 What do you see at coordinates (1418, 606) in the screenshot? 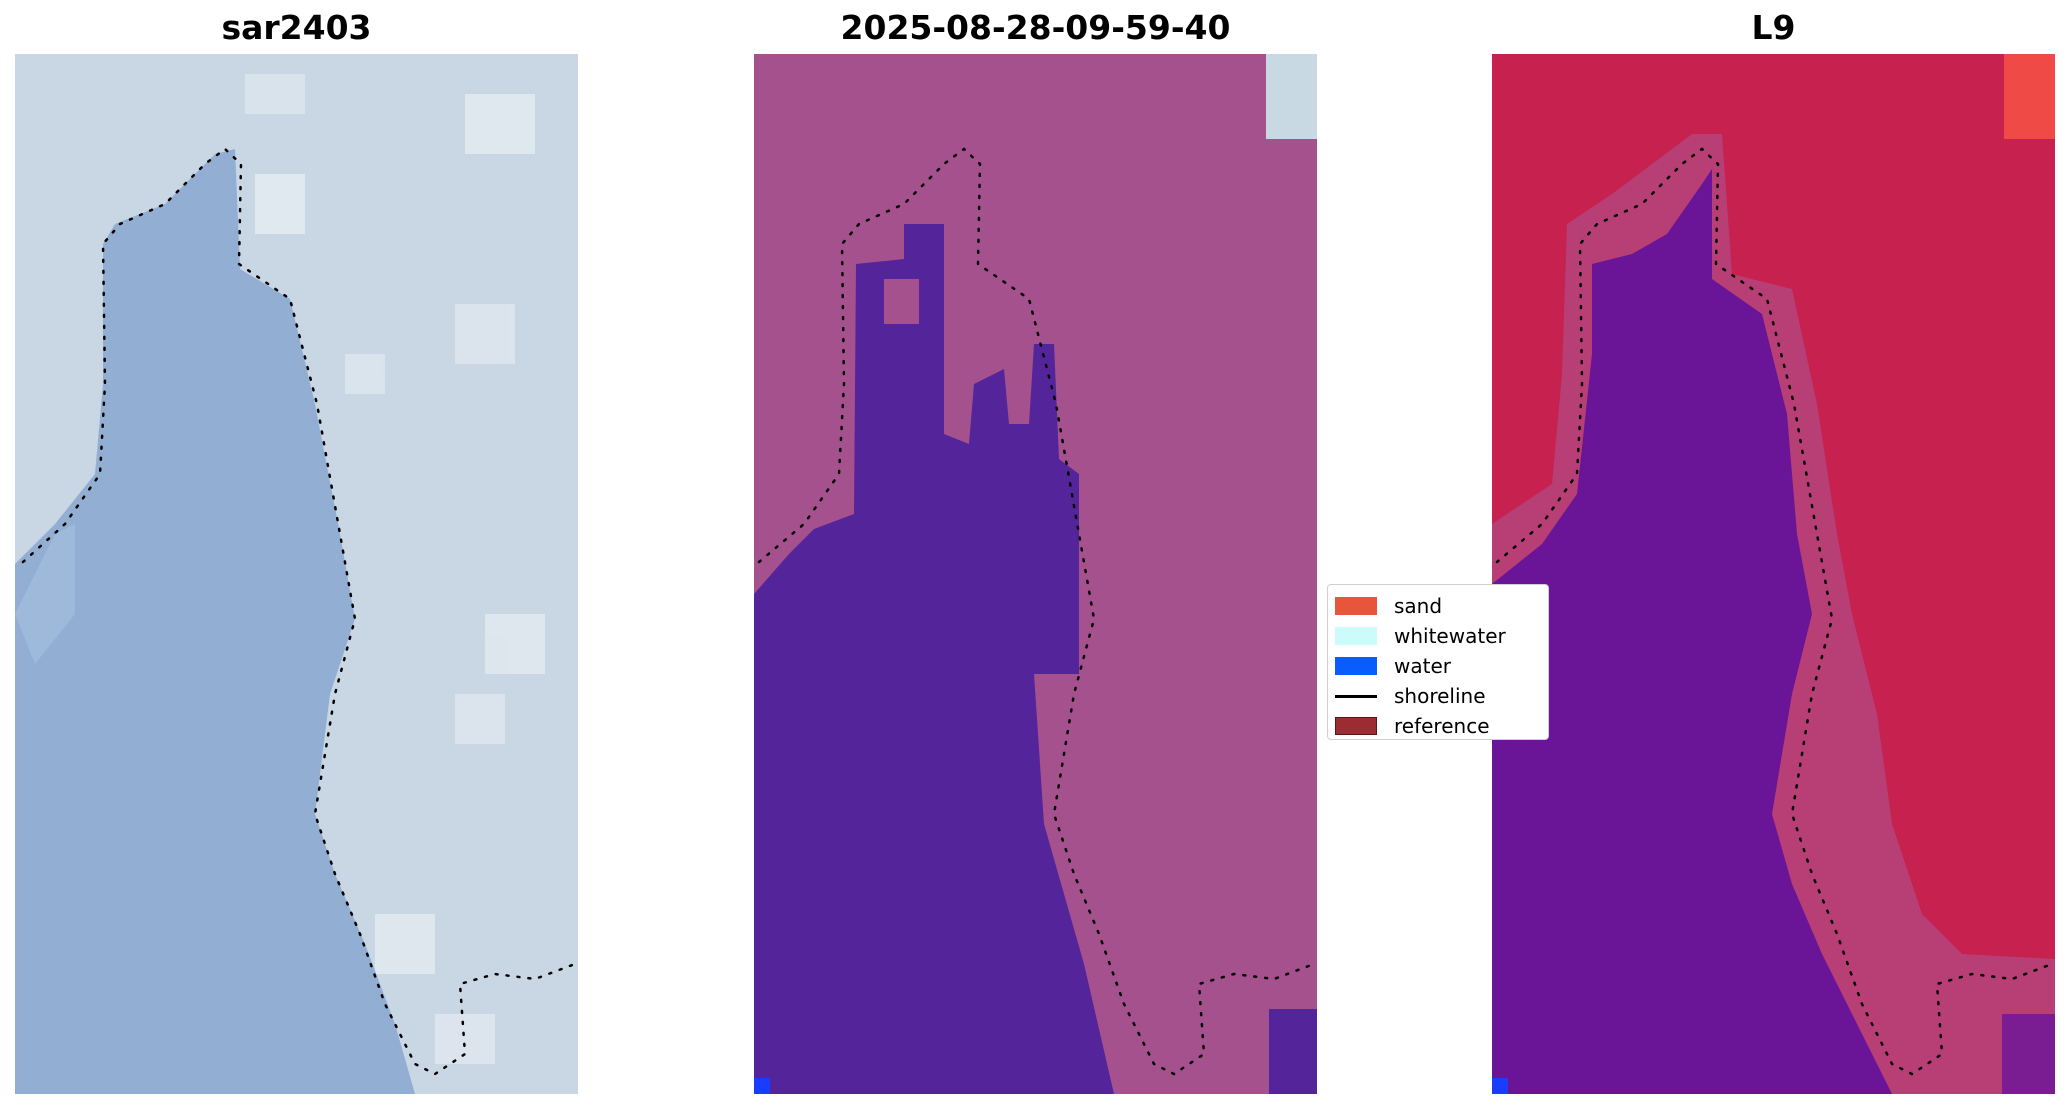
I see `legend-label-sand: sand` at bounding box center [1418, 606].